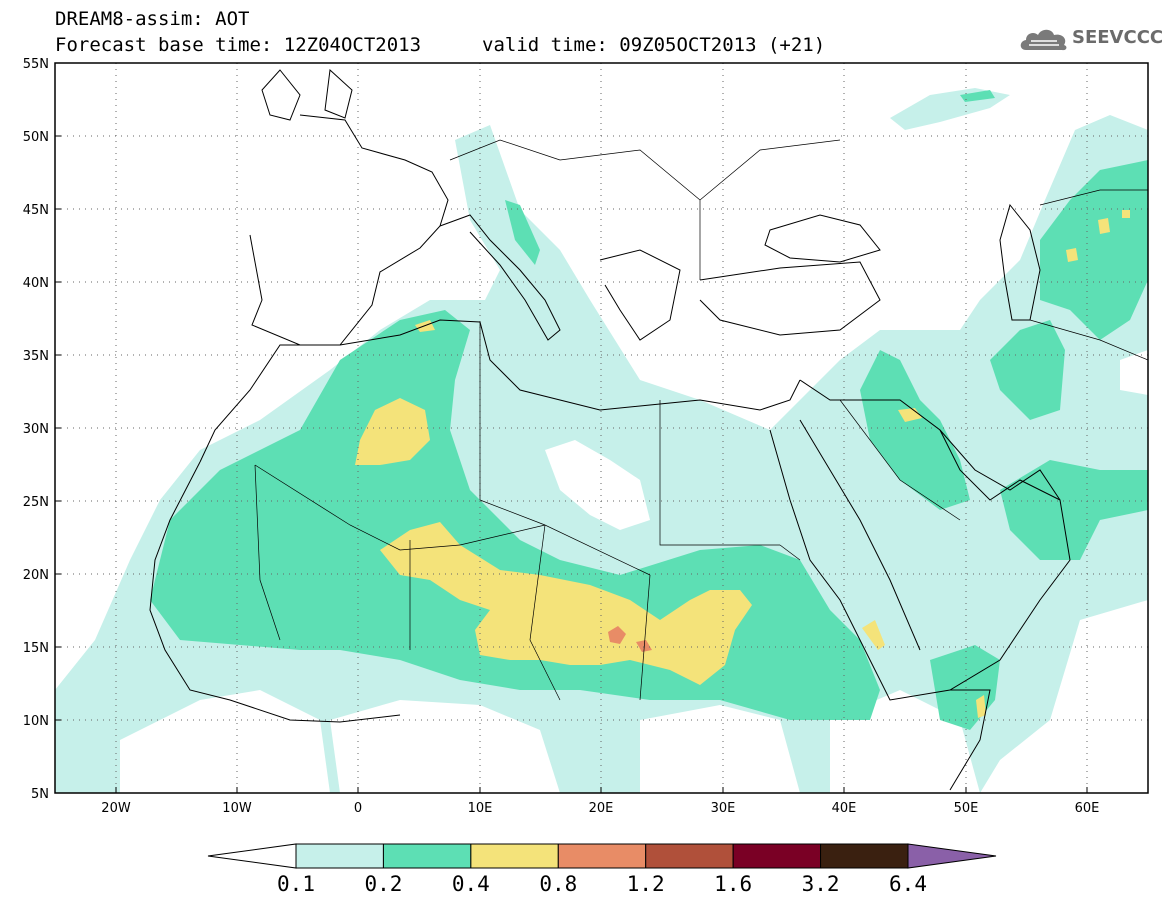 The height and width of the screenshot is (905, 1165). What do you see at coordinates (36, 648) in the screenshot?
I see `lat-label: 15N` at bounding box center [36, 648].